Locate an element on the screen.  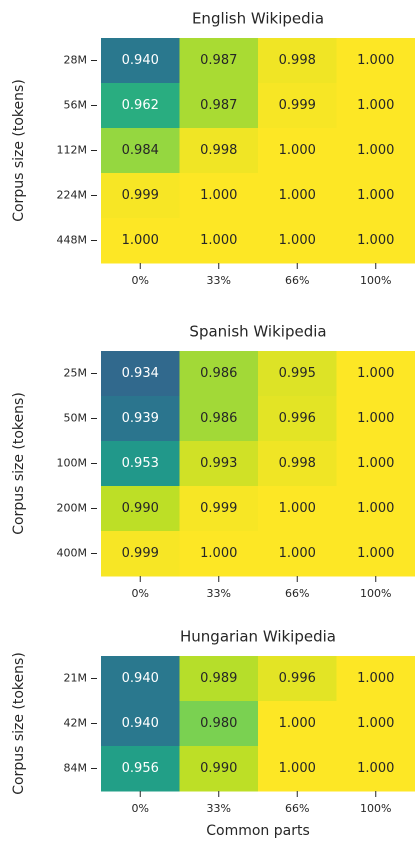
y-tick-label: 200M is located at coordinates (72, 508).